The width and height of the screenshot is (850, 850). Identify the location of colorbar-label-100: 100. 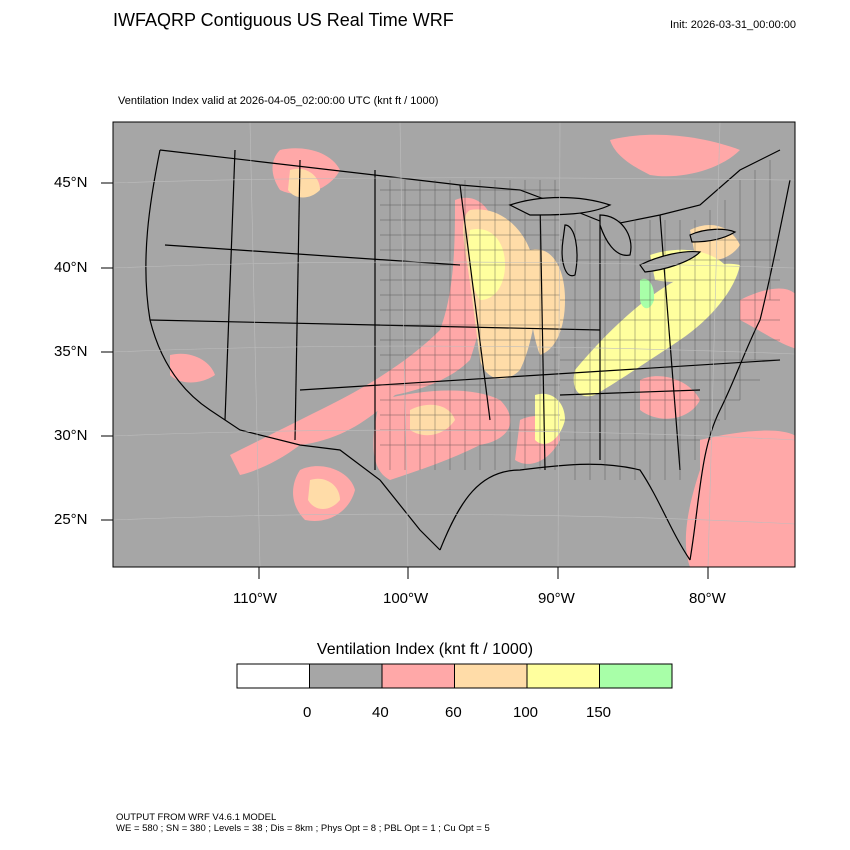
(526, 712).